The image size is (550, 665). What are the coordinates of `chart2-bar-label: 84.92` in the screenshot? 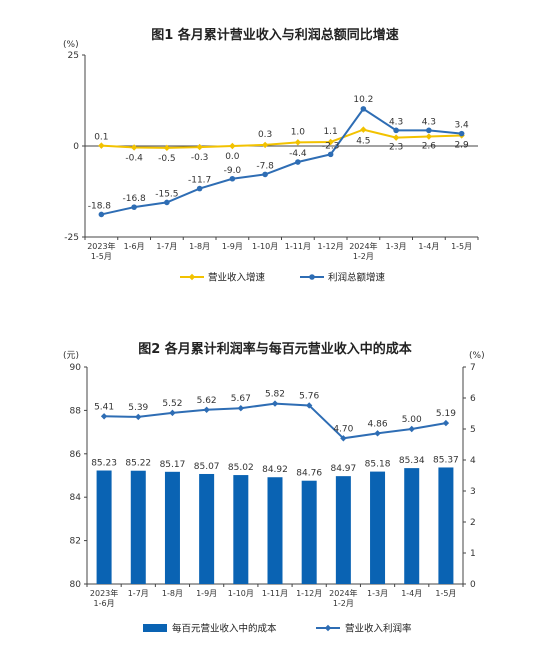 It's located at (275, 470).